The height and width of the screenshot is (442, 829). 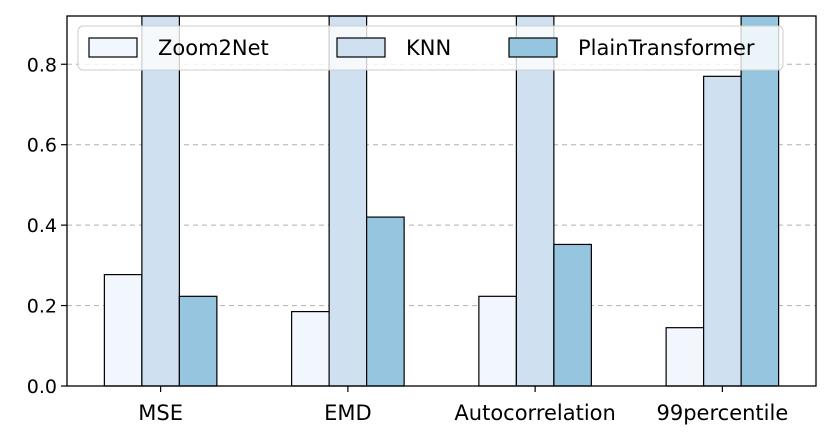 What do you see at coordinates (42, 146) in the screenshot?
I see `y-tick-label: 0.6` at bounding box center [42, 146].